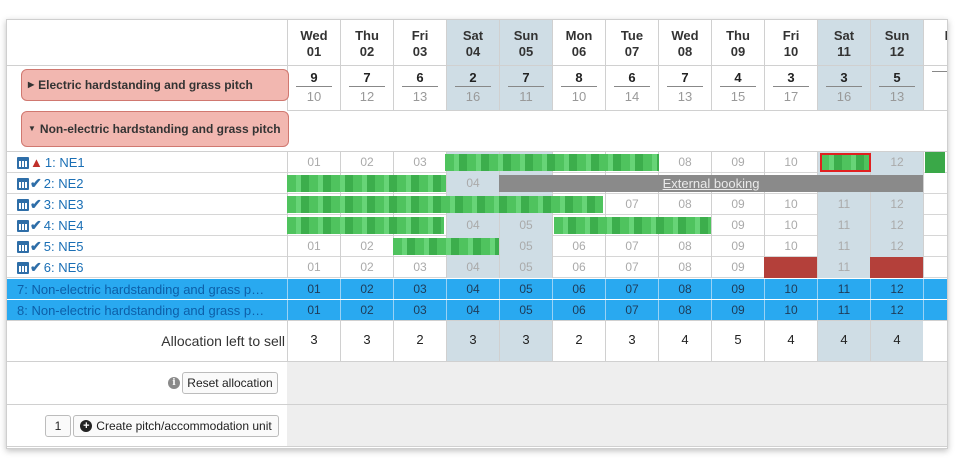  Describe the element at coordinates (631, 43) in the screenshot. I see `day-header: Tue 07` at that location.